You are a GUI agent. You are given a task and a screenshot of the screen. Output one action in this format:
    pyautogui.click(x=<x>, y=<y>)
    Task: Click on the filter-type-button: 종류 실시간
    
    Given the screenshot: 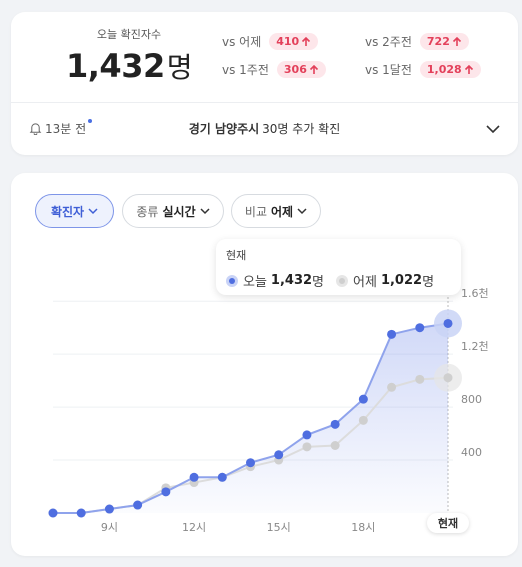 What is the action you would take?
    pyautogui.click(x=173, y=211)
    